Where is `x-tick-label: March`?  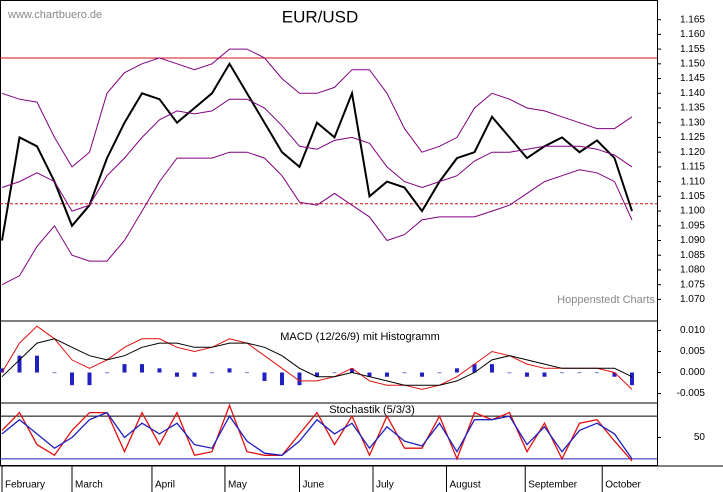
x-tick-label: March is located at coordinates (89, 485).